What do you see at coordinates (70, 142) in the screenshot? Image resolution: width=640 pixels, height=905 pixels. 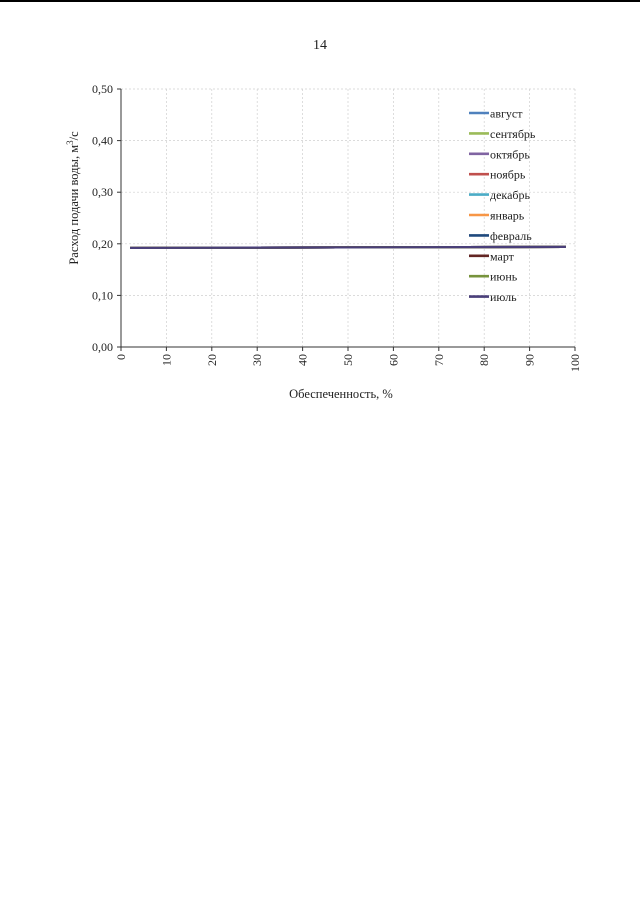 I see `y-axis-title-sup: 3` at bounding box center [70, 142].